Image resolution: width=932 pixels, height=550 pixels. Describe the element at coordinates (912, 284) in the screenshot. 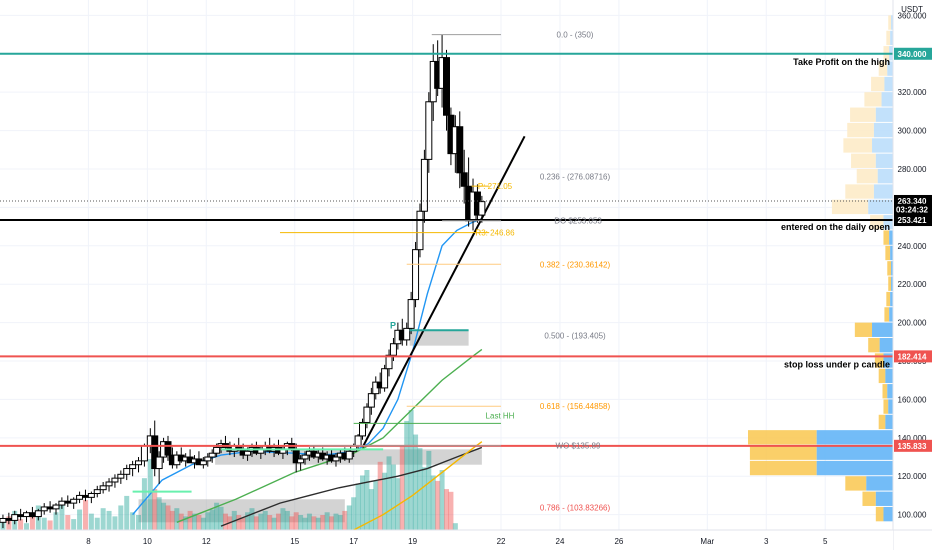

I see `price-tick-label: 220.000` at that location.